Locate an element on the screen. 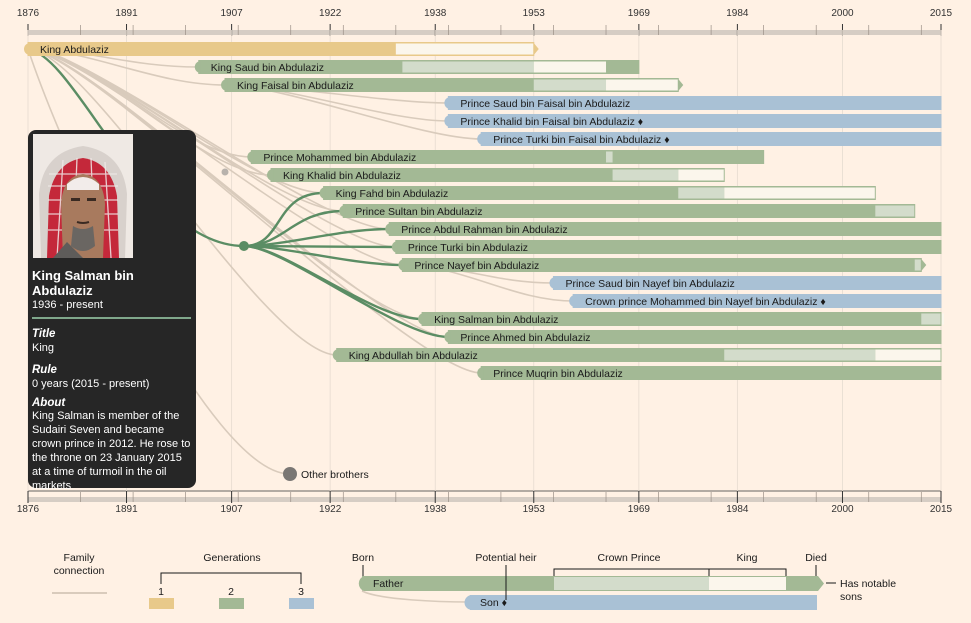  axis-tick-label: 1891 is located at coordinates (126, 509).